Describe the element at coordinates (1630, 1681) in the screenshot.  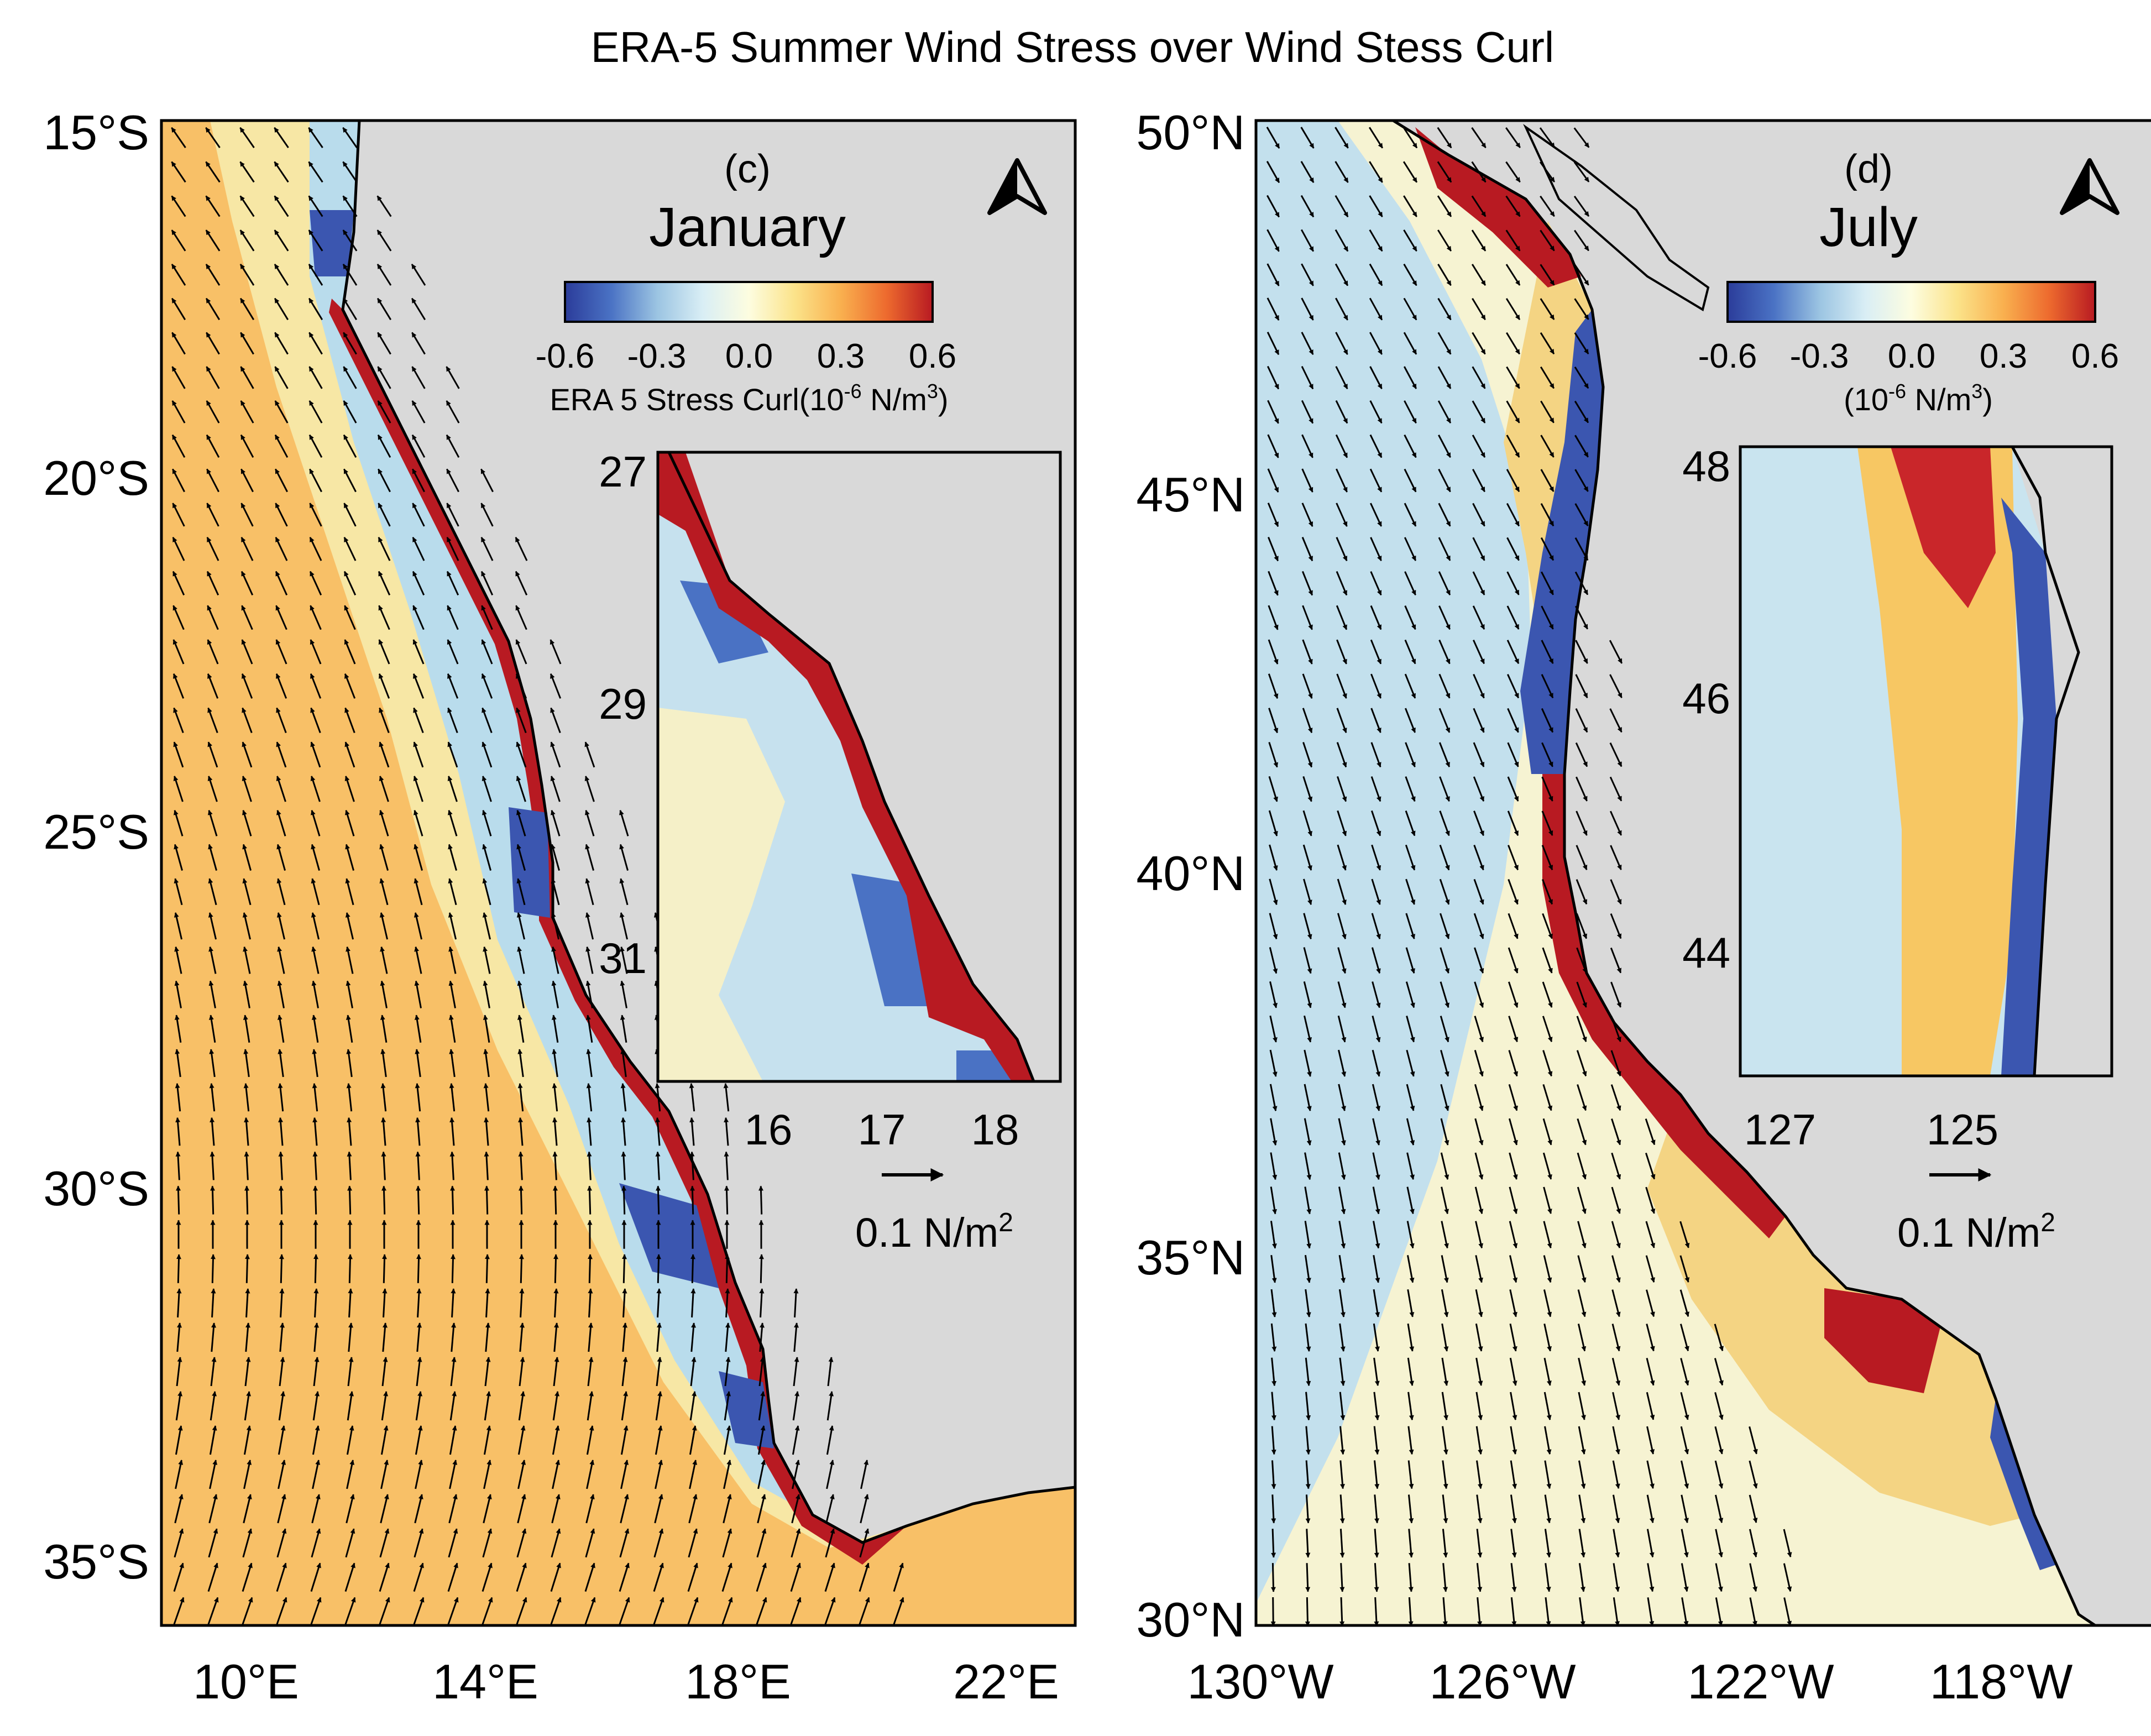
I see `panel-d-x-axis: 130°W 126°W 122°W 118°W` at that location.